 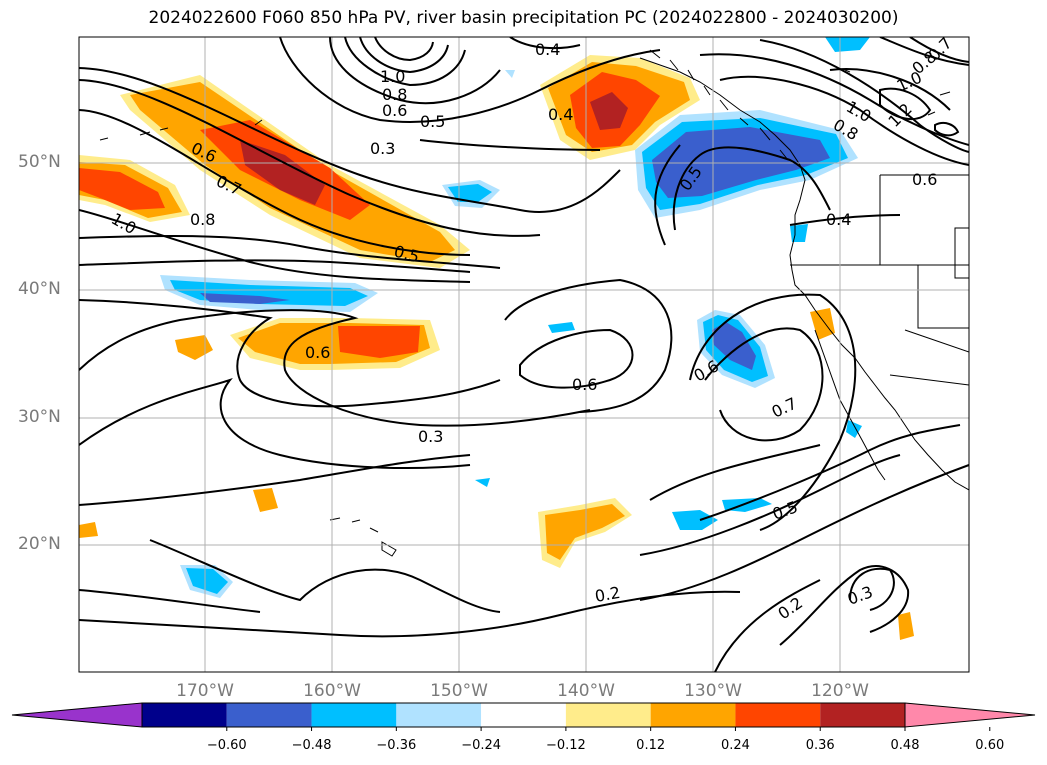 I want to click on lon-label: 140°W, so click(x=586, y=691).